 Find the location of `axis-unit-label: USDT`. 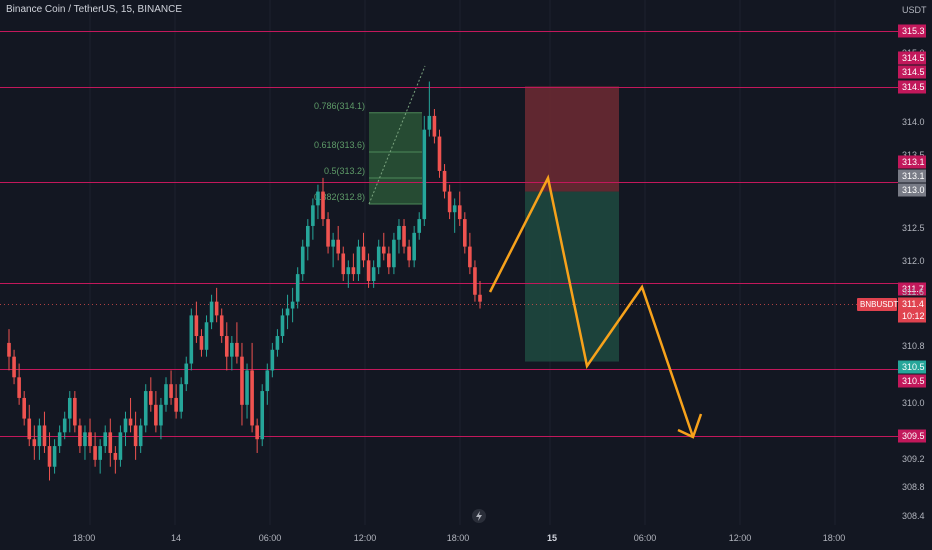

axis-unit-label: USDT is located at coordinates (914, 10).